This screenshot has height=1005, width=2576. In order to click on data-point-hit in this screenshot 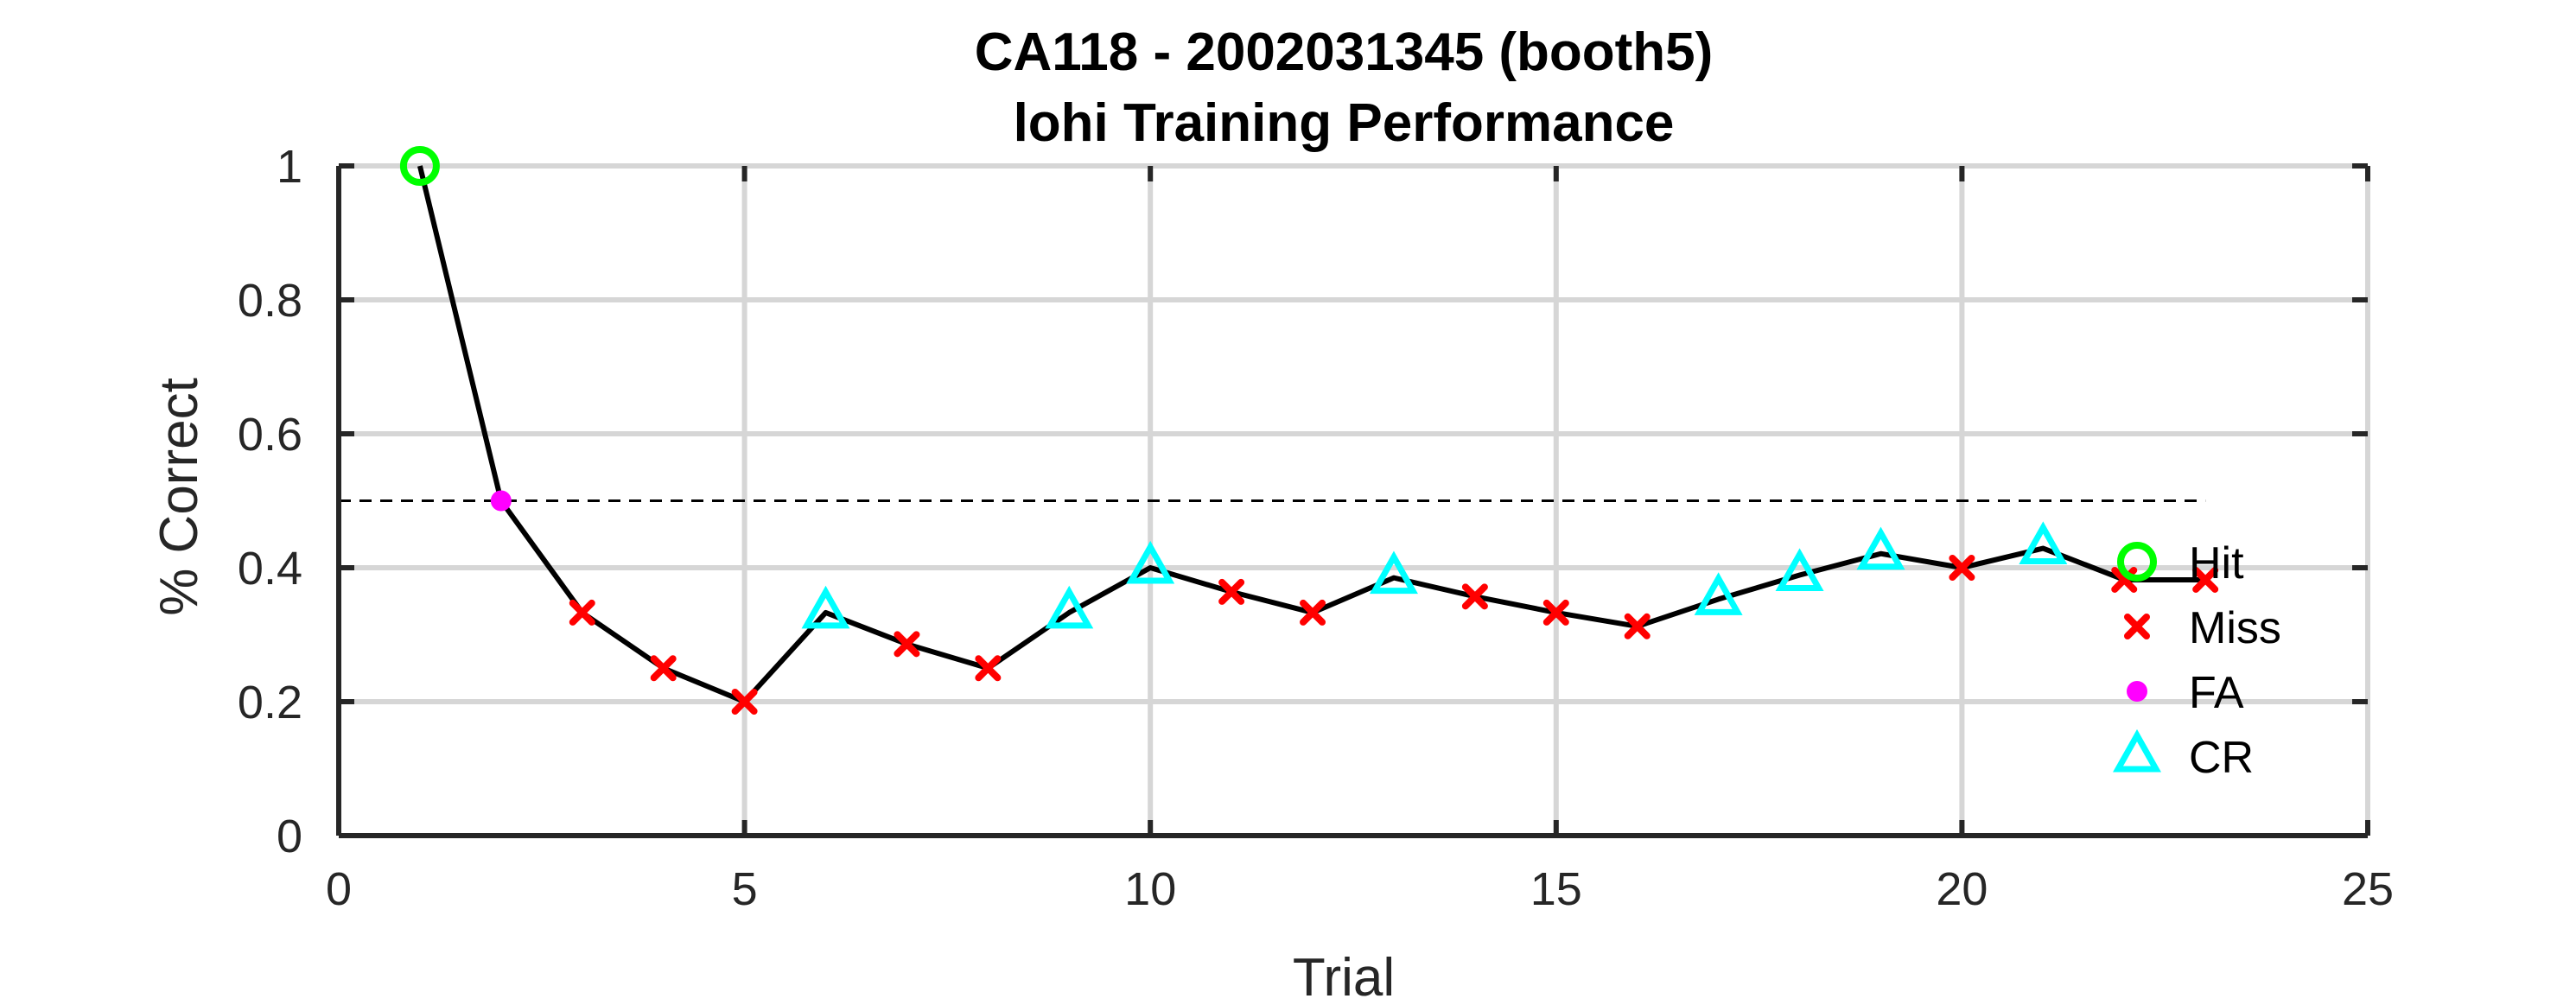, I will do `click(420, 166)`.